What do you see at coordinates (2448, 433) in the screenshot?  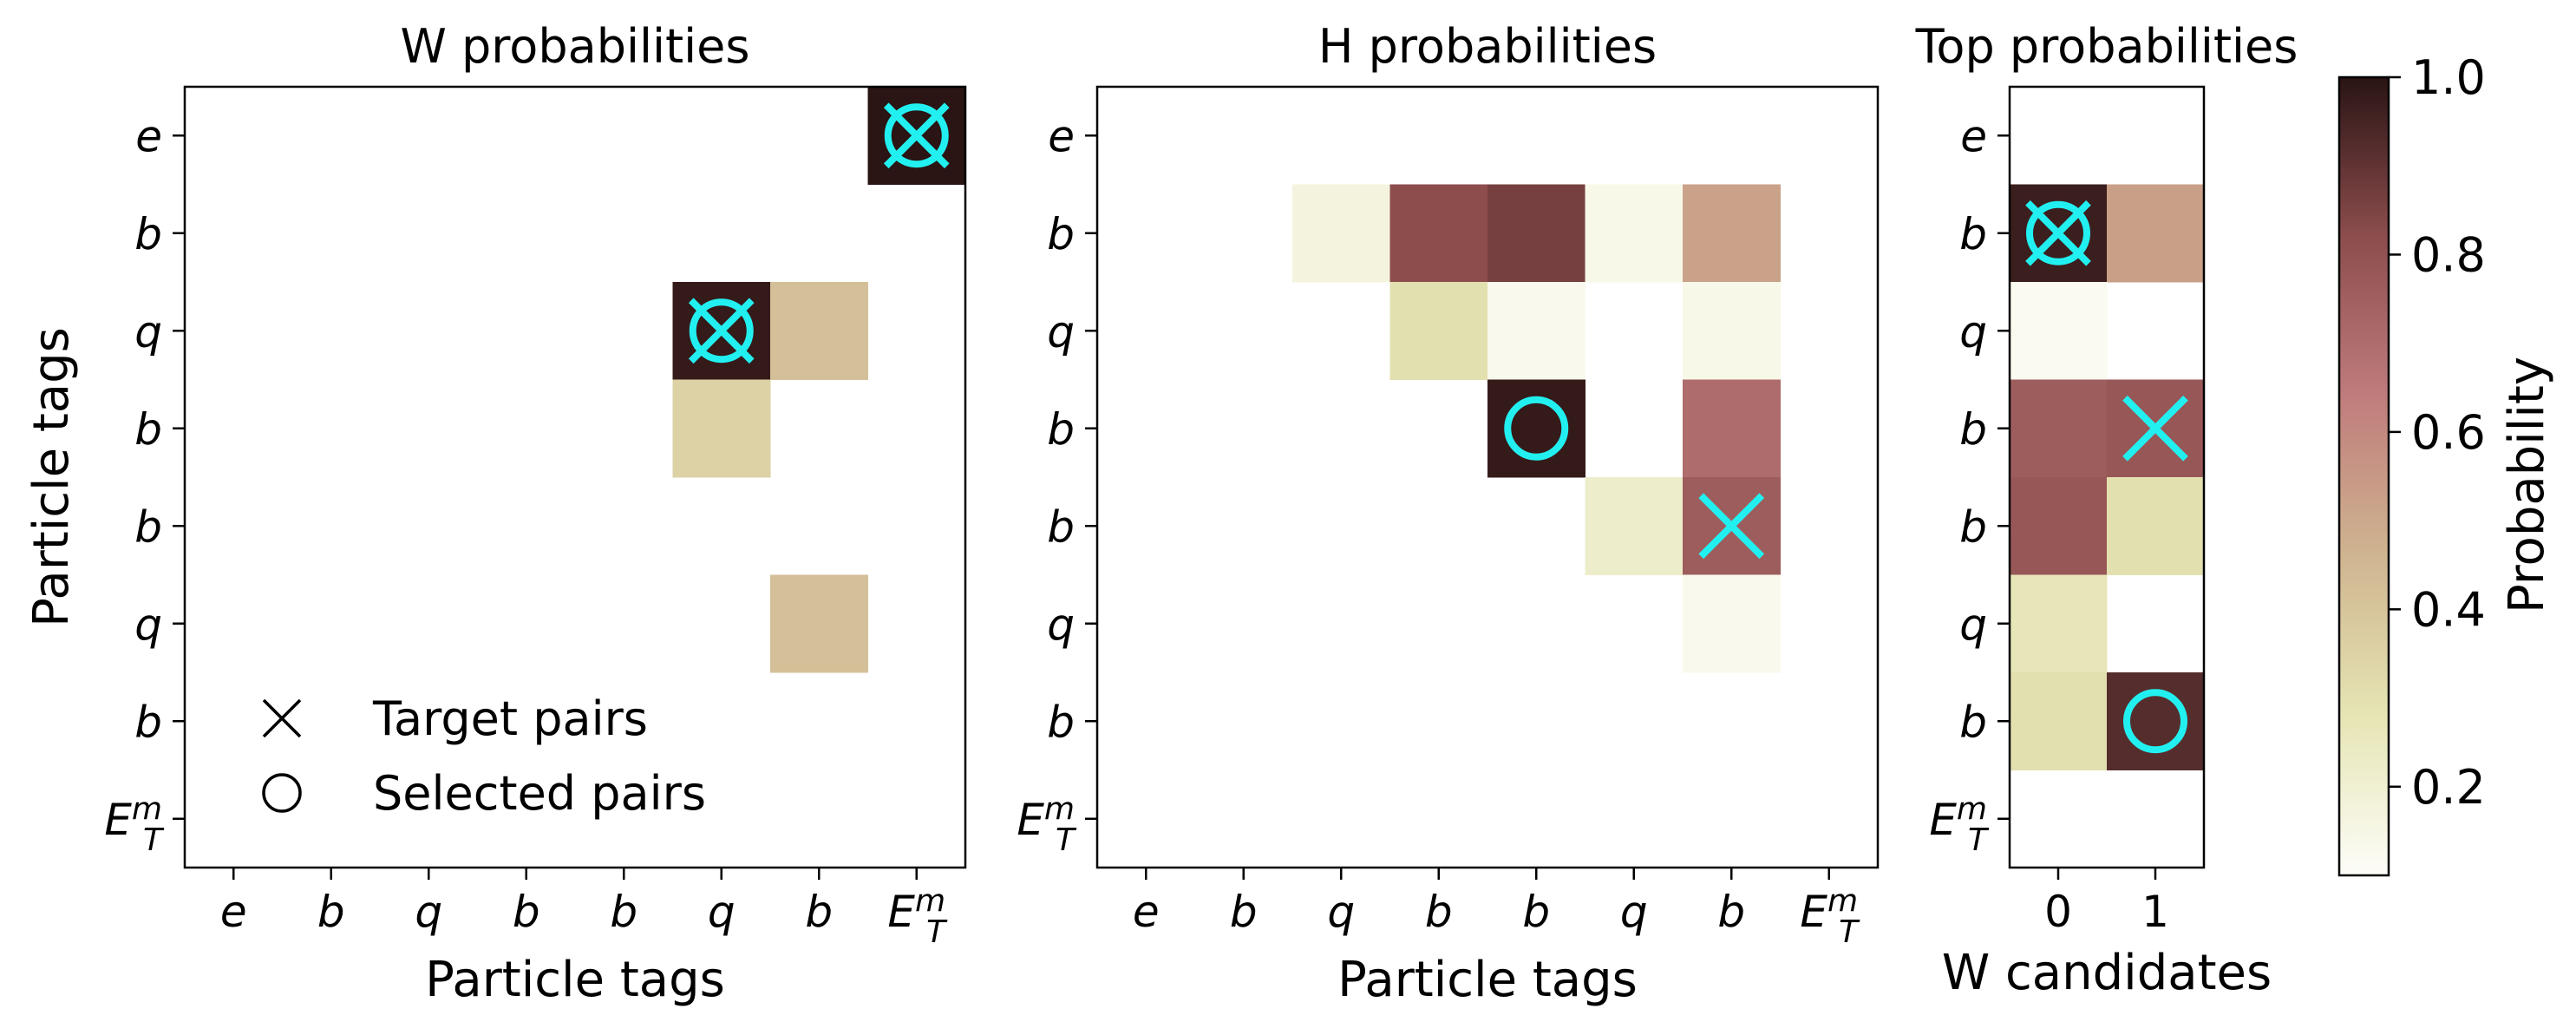 I see `colorbar-tick-label: 0.6` at bounding box center [2448, 433].